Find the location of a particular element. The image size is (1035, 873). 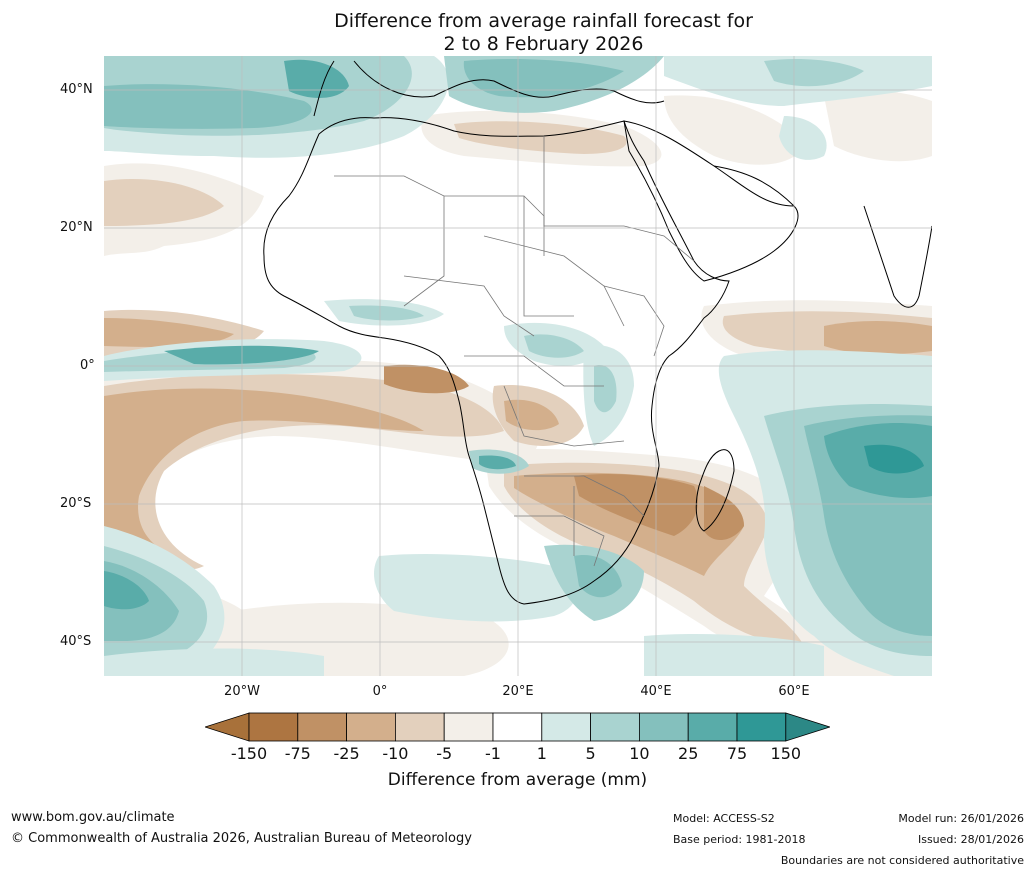

footer-issued: Issued: 28/01/2026 is located at coordinates (970, 839).